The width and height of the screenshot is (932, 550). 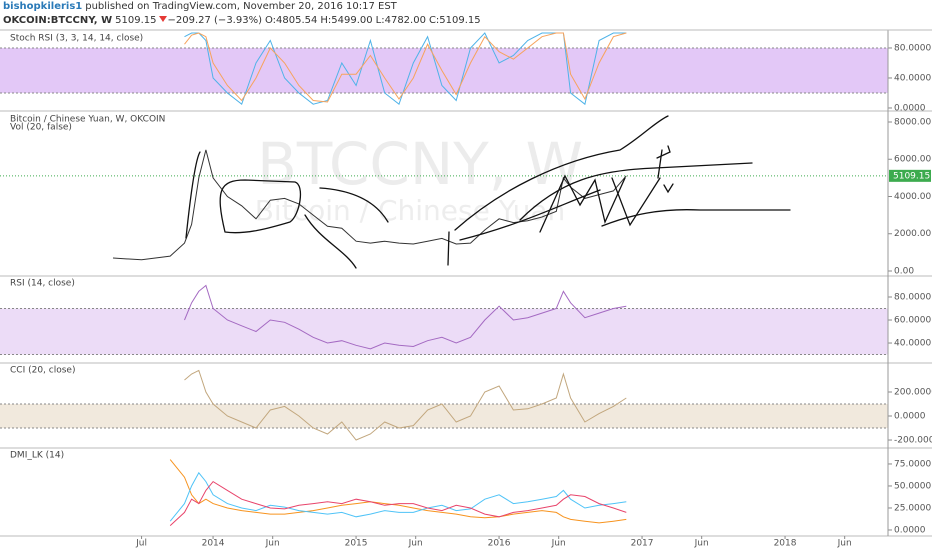 I want to click on symbol: OKCOIN:BTCCNY, W, so click(x=58, y=20).